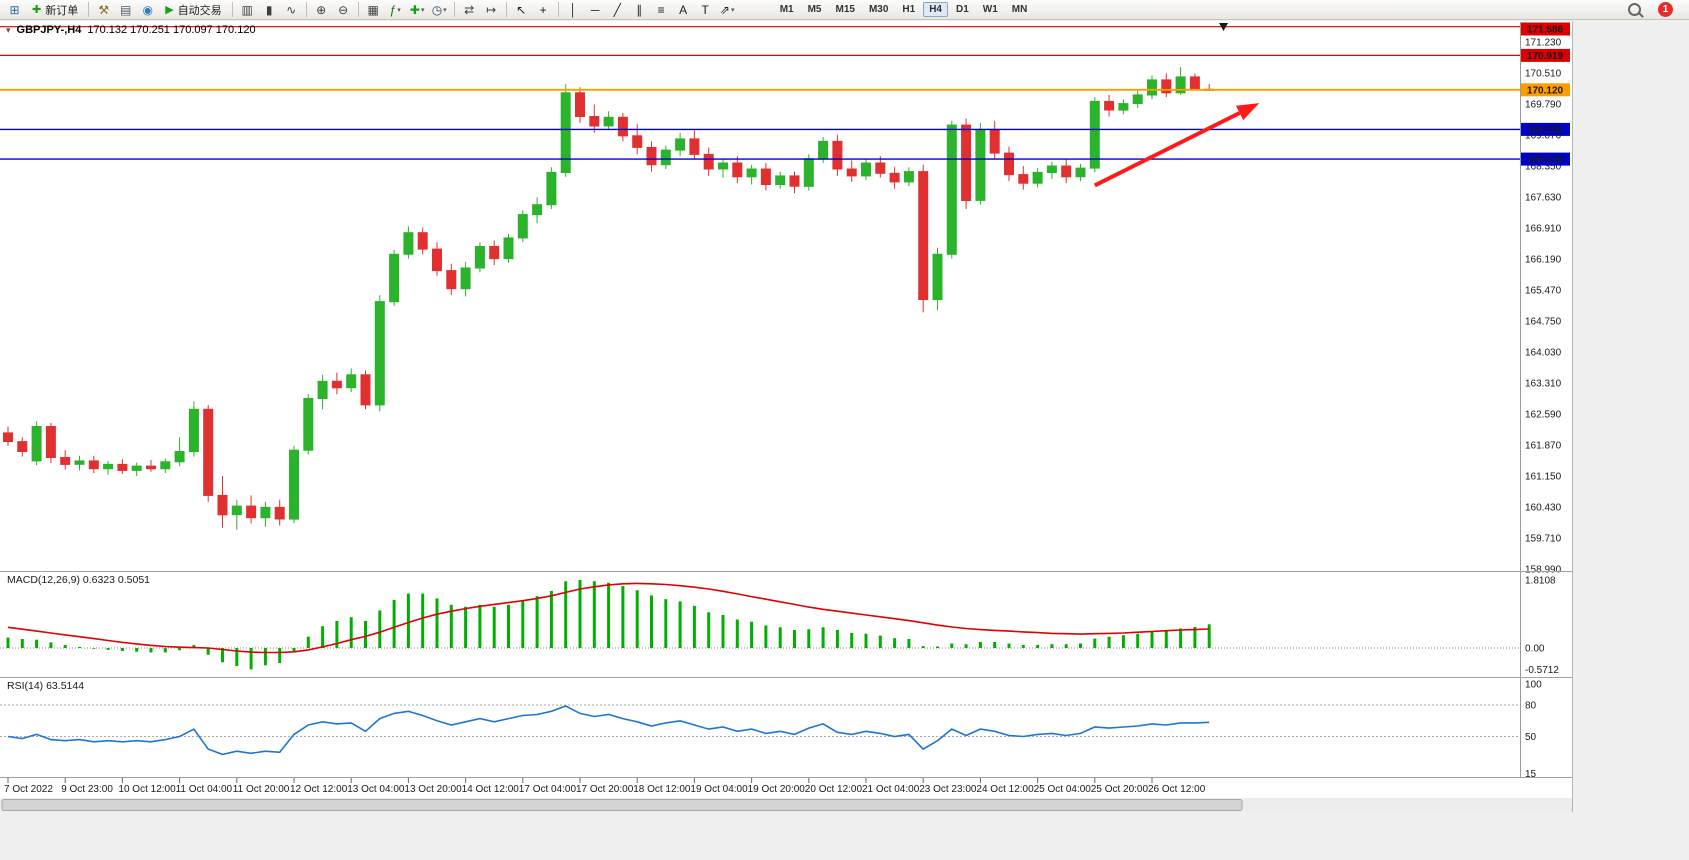 The image size is (1689, 860). I want to click on zoom-out-icon: ⊖, so click(343, 9).